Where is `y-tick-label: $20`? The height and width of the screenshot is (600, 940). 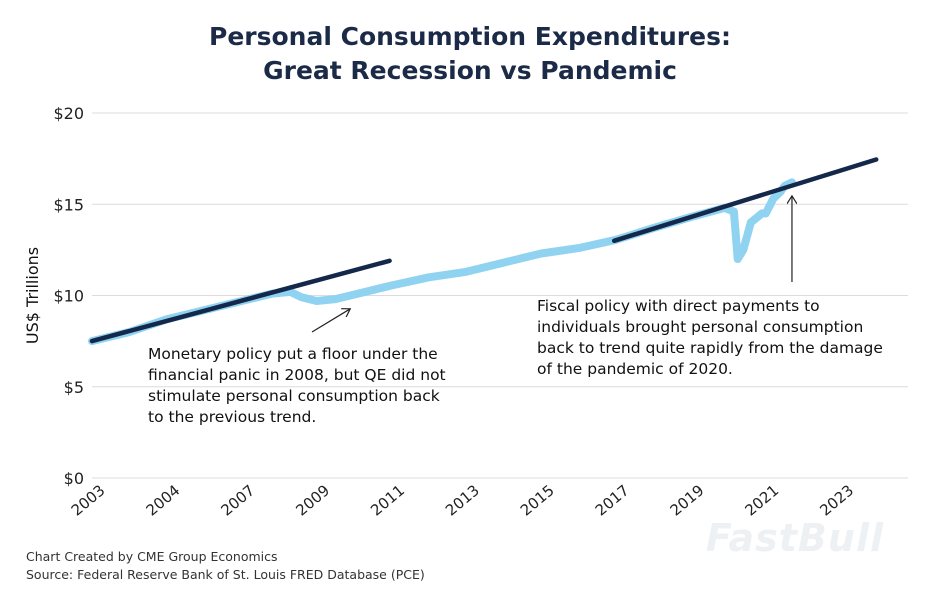
y-tick-label: $20 is located at coordinates (68, 113).